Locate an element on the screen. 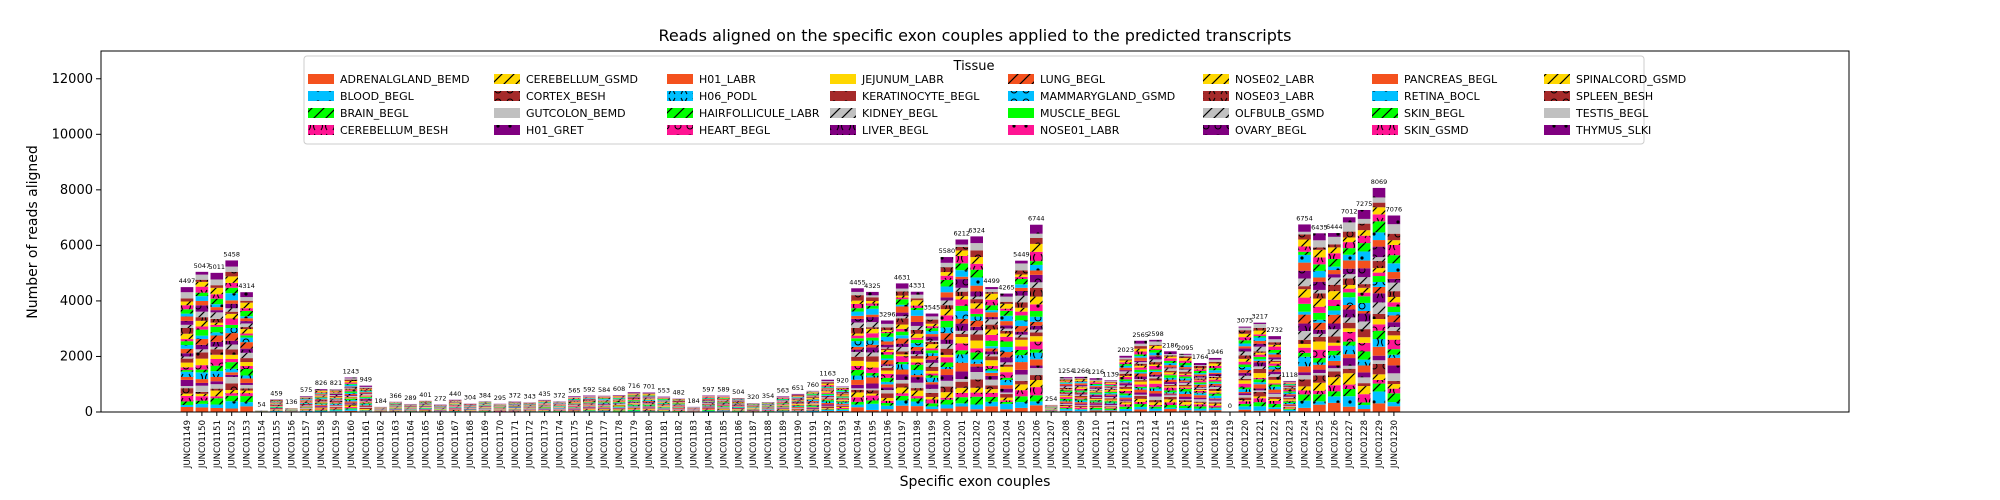 This screenshot has width=2000, height=500. bar-segment-thymus_slki is located at coordinates (1021, 262).